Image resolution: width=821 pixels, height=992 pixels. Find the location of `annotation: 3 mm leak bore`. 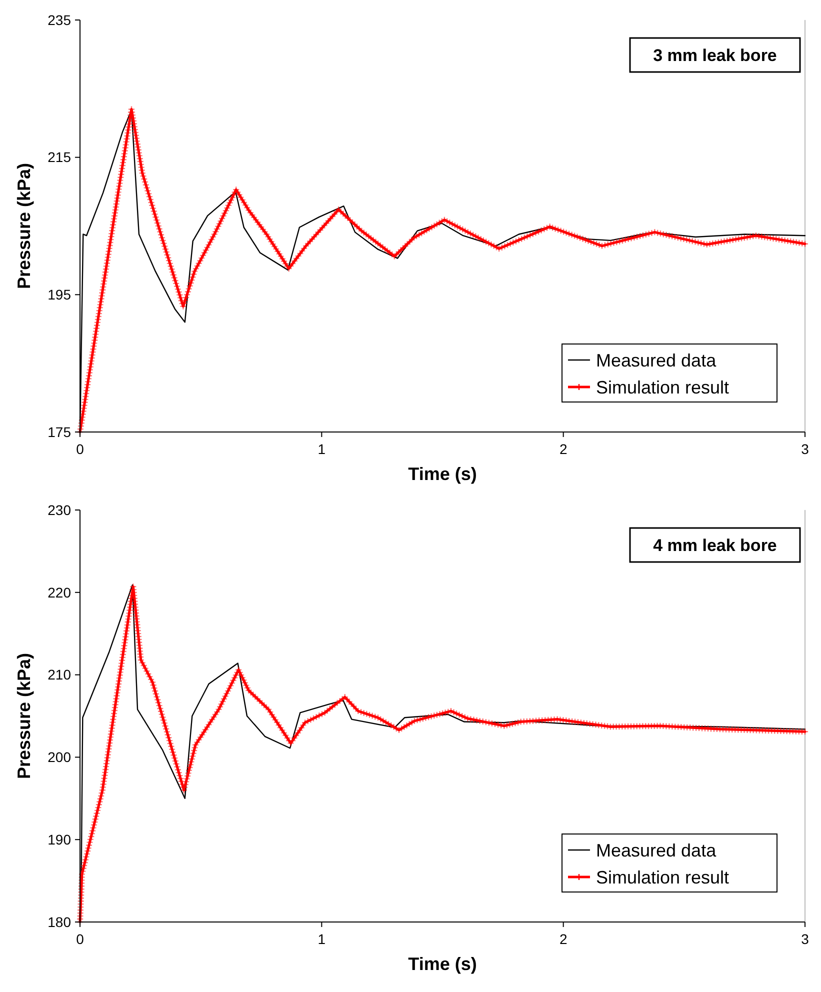

annotation: 3 mm leak bore is located at coordinates (715, 55).